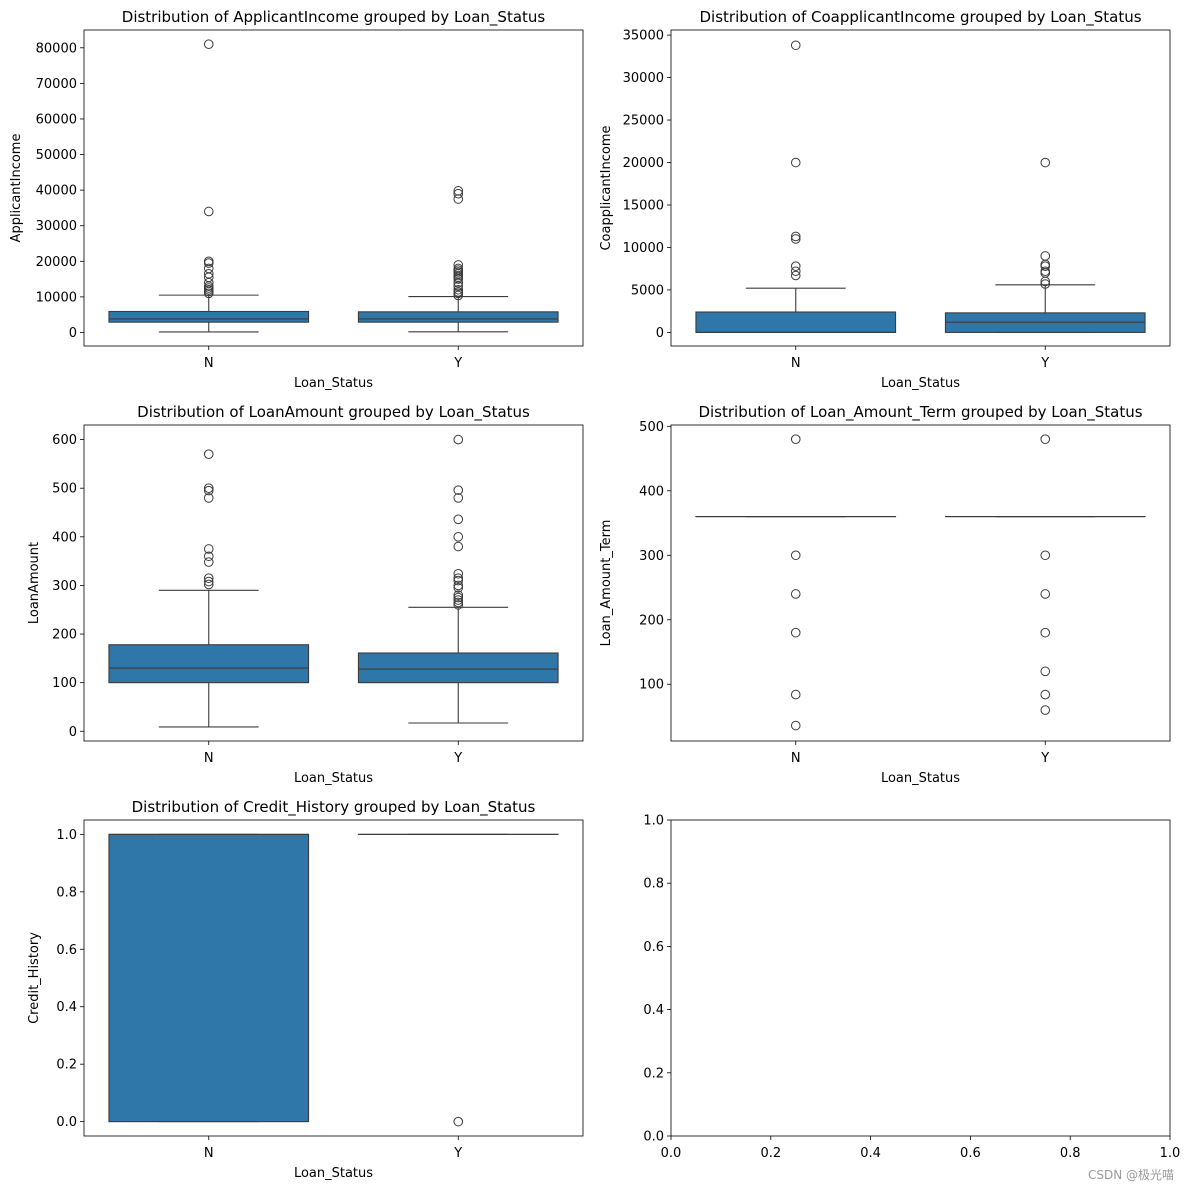  I want to click on y-tick-label: 50000, so click(56, 155).